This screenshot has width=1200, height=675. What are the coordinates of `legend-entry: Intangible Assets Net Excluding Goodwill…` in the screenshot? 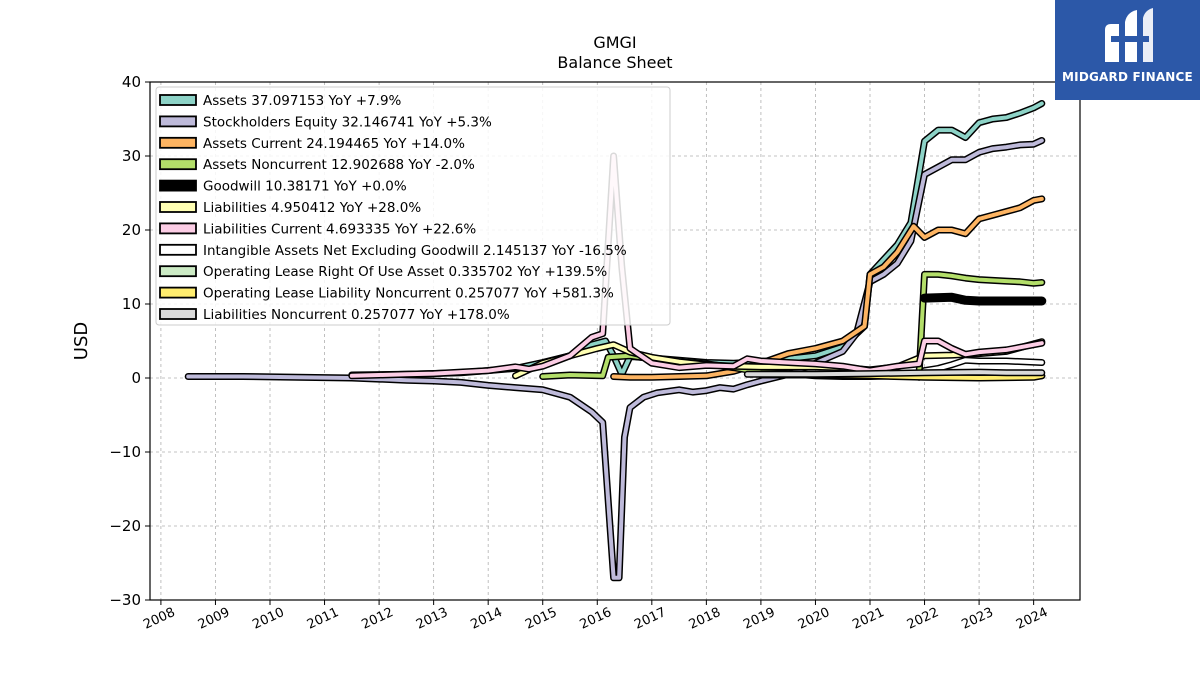 It's located at (415, 251).